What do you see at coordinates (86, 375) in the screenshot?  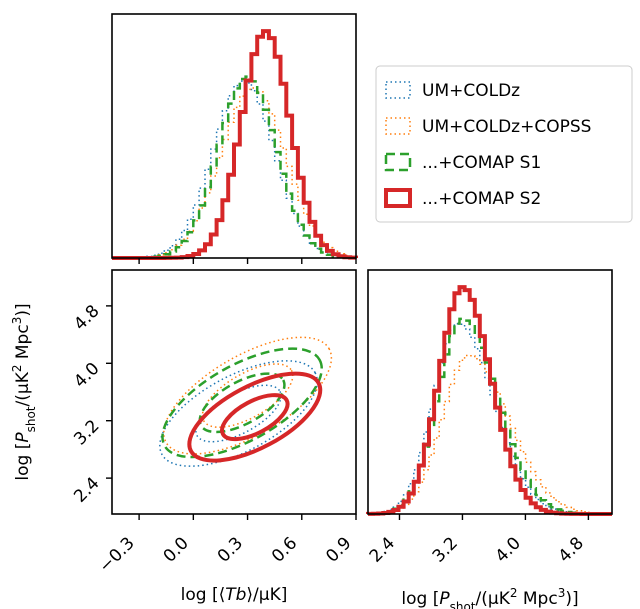 I see `contour-y-tick-label: 4.0` at bounding box center [86, 375].